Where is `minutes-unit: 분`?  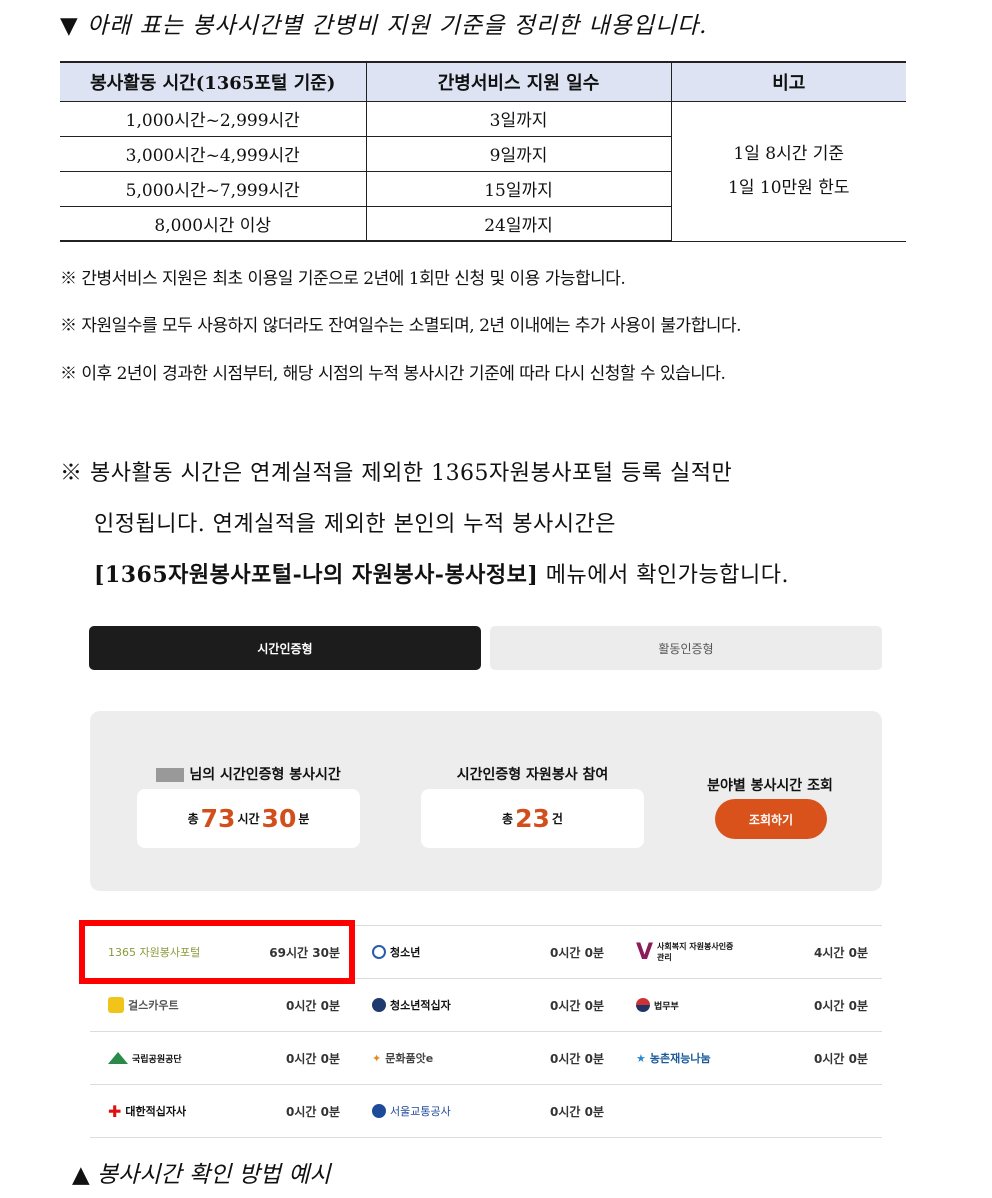 minutes-unit: 분 is located at coordinates (304, 819).